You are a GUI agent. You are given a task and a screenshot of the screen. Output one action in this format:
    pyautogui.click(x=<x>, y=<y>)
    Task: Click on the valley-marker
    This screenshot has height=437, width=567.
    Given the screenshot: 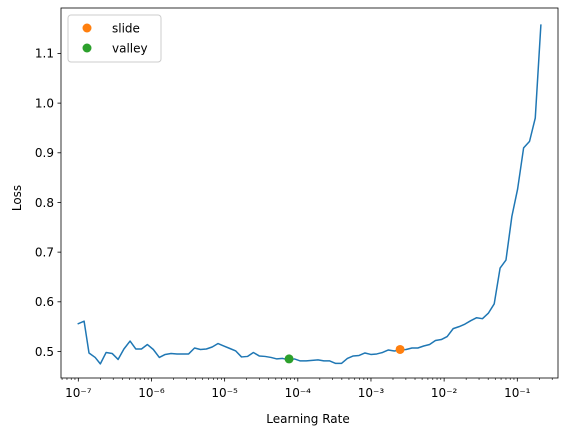 What is the action you would take?
    pyautogui.click(x=289, y=359)
    